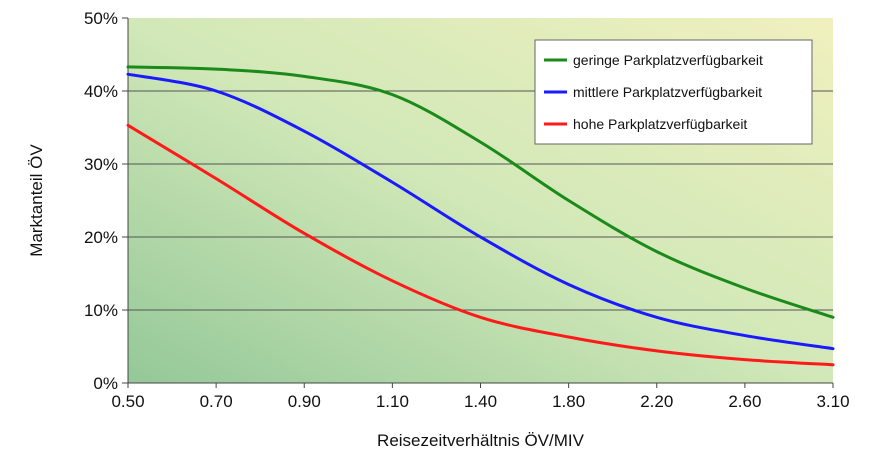  Describe the element at coordinates (101, 18) in the screenshot. I see `y-tick-label: 50%` at that location.